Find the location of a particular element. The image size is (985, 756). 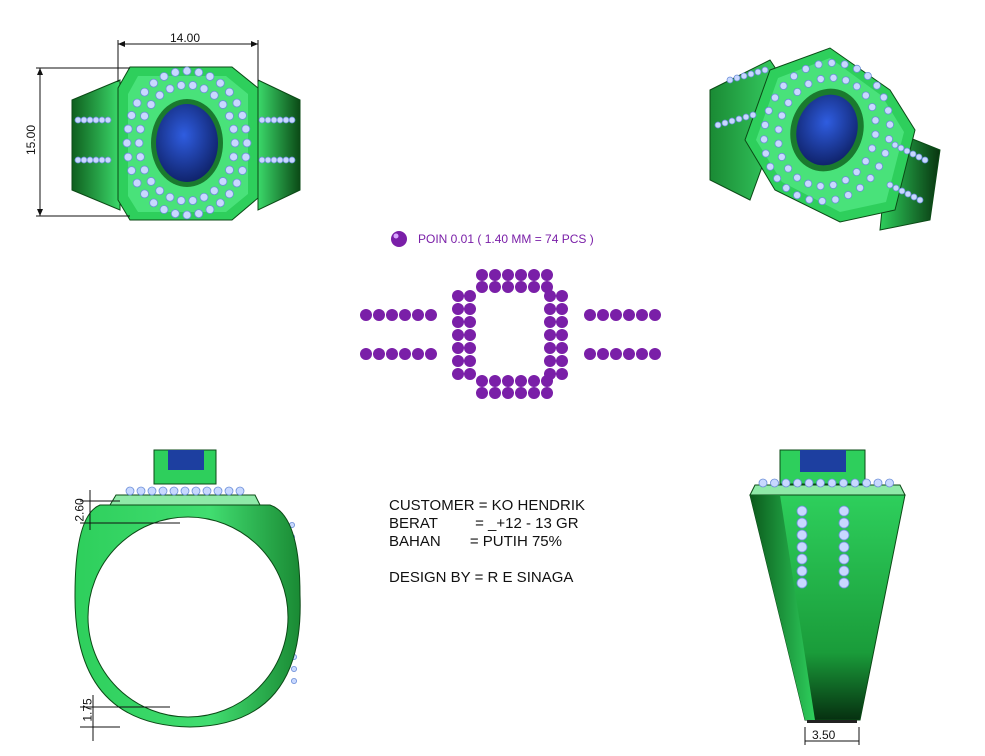

customer-line: CUSTOMER = KO HENDRIK is located at coordinates (487, 505).